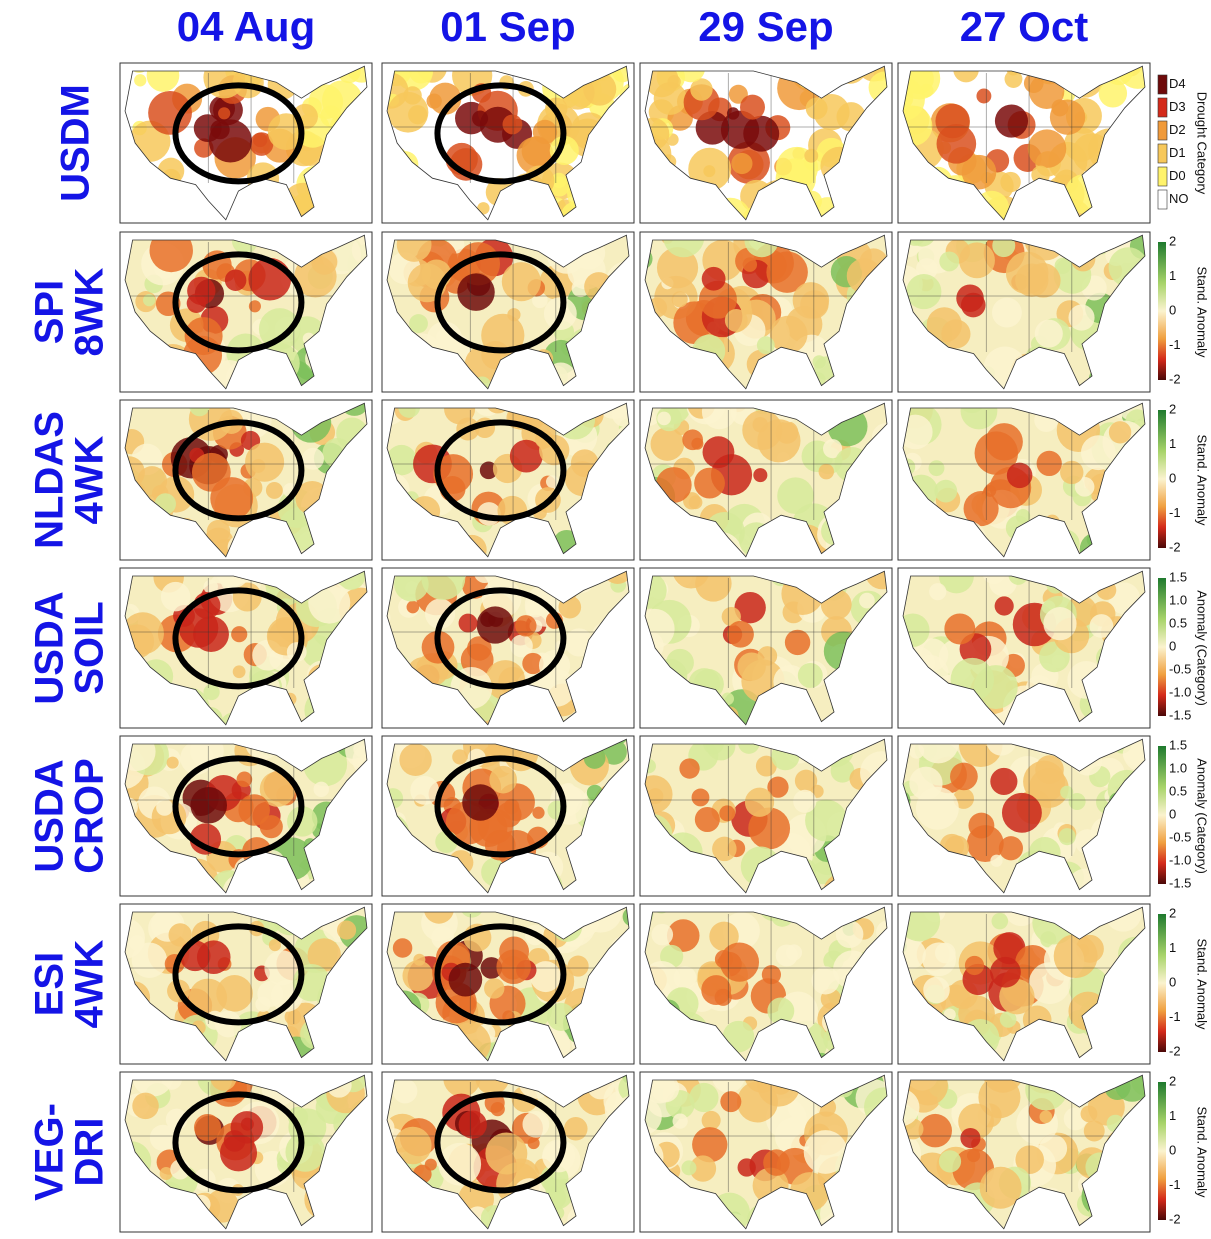 The width and height of the screenshot is (1211, 1239). What do you see at coordinates (1175, 1218) in the screenshot?
I see `legend-tick: -2` at bounding box center [1175, 1218].